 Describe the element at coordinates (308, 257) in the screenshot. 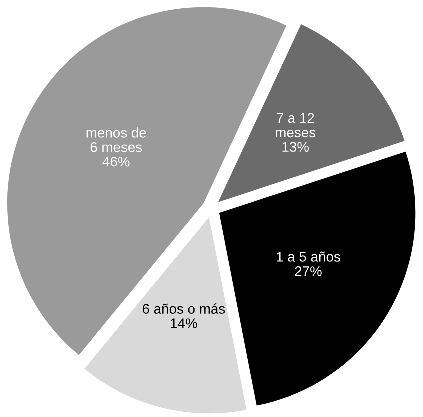

I see `slice-label: 1 a 5 años` at that location.